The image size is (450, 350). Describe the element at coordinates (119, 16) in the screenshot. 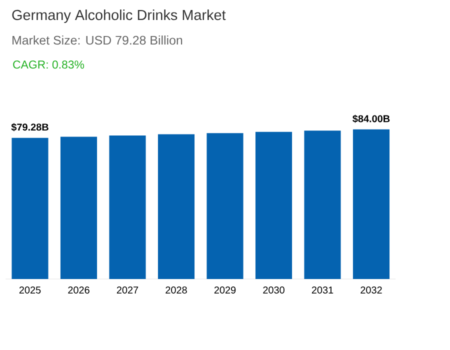

I see `chart-title: Germany Alcoholic Drinks Market` at that location.